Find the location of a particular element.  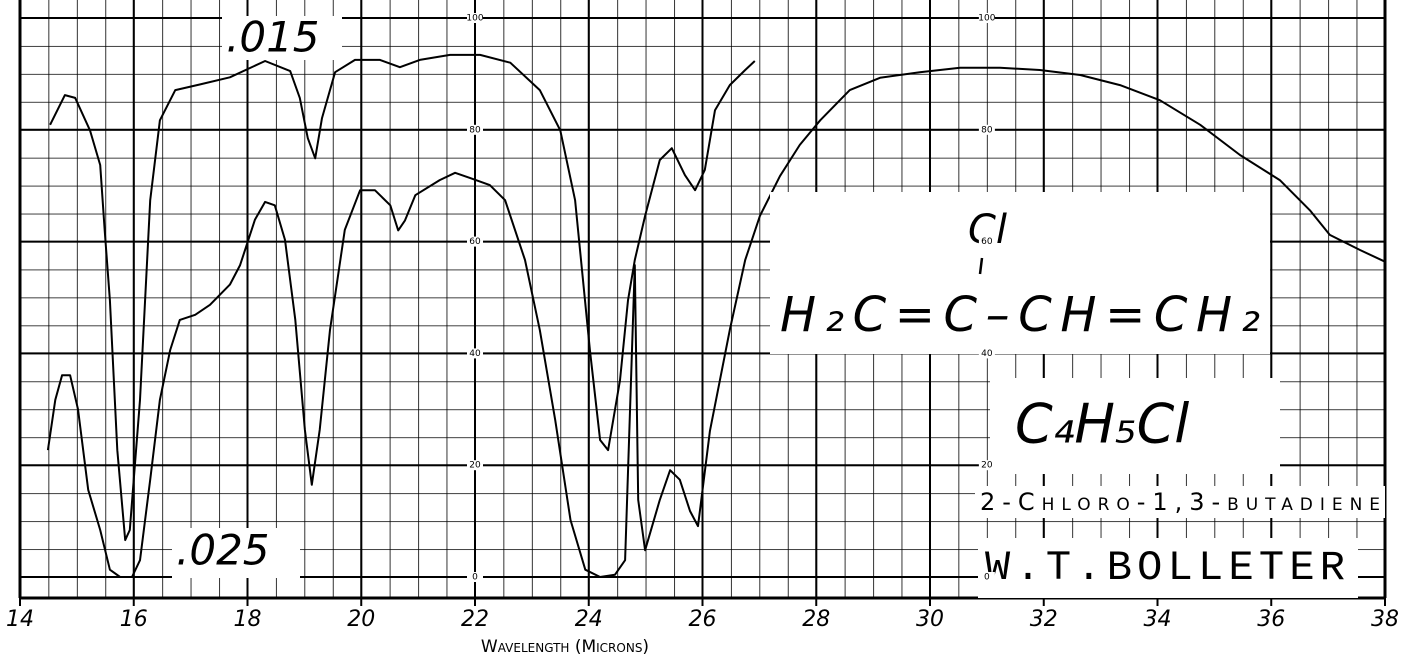

x-axis-label: Wavelength (Microns) is located at coordinates (565, 647).